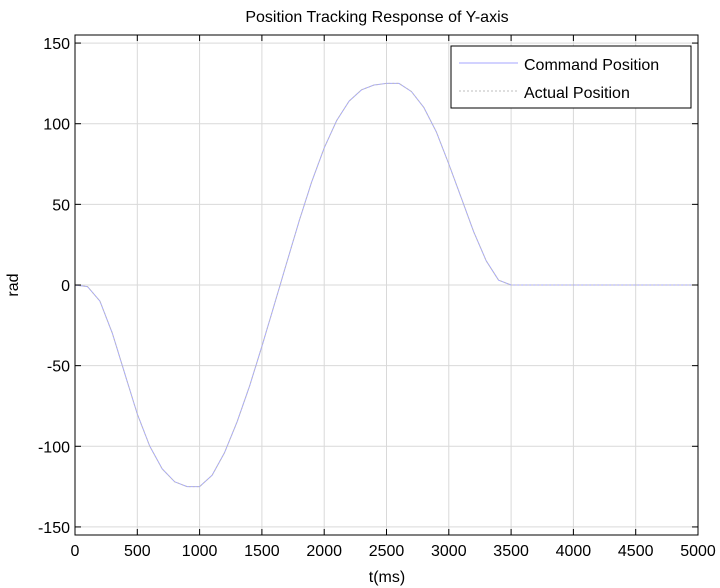 The image size is (720, 588). What do you see at coordinates (56, 125) in the screenshot?
I see `y-tick-label: 100` at bounding box center [56, 125].